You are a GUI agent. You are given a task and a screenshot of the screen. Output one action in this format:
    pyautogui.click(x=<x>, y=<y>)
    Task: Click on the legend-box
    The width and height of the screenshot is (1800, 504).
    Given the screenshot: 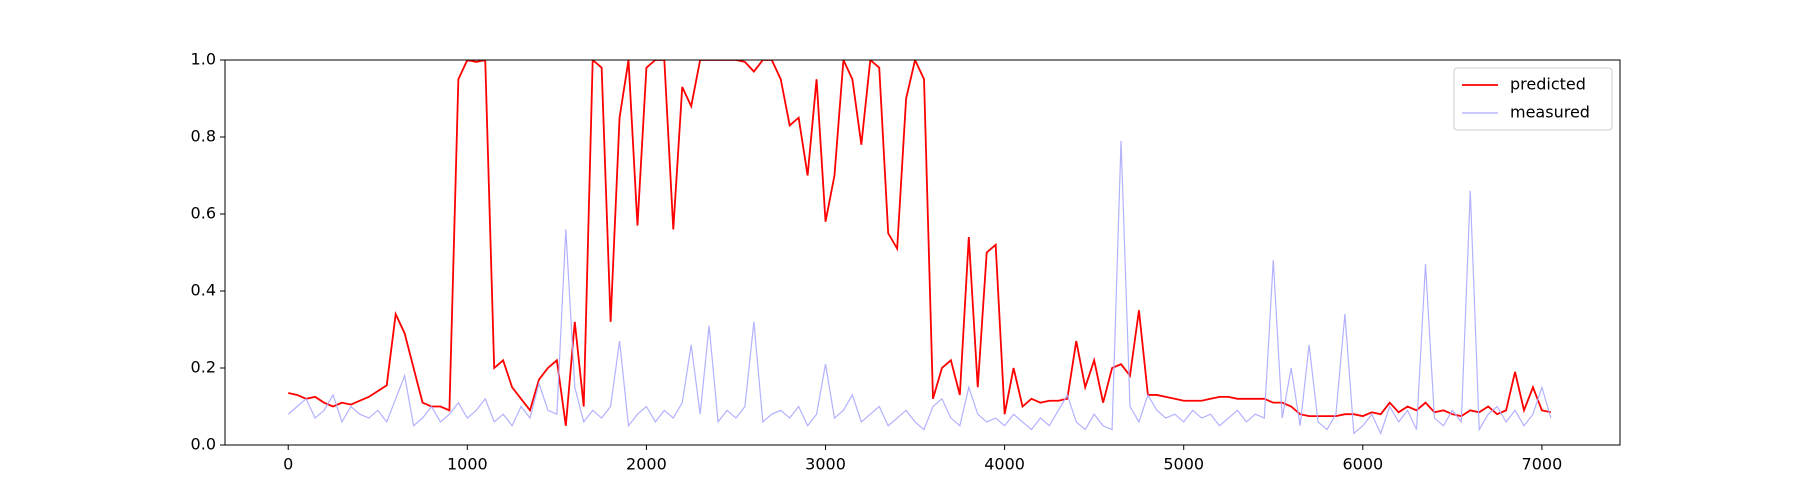 What is the action you would take?
    pyautogui.click(x=1533, y=99)
    